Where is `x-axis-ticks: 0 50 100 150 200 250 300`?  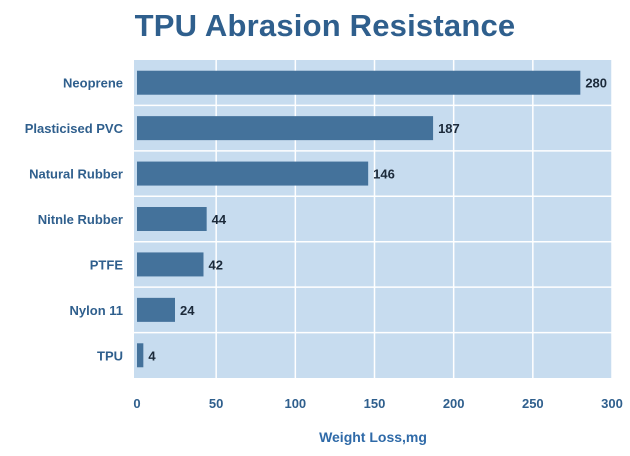
x-axis-ticks: 0 50 100 150 200 250 300 is located at coordinates (377, 403).